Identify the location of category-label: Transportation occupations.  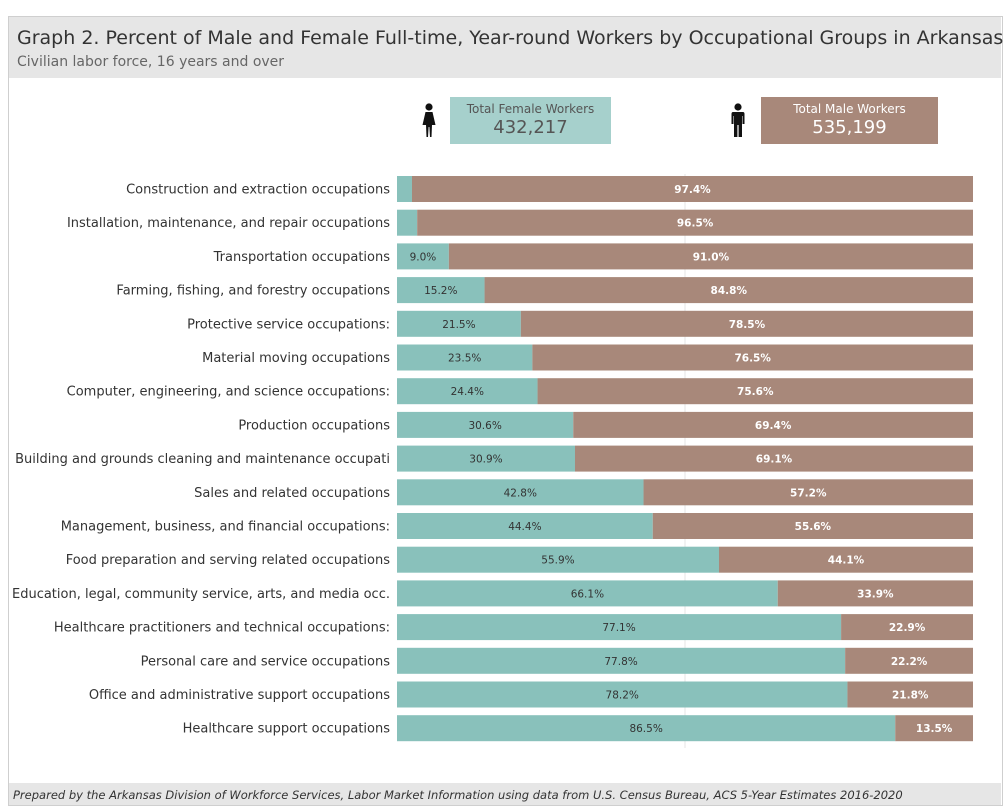
(302, 257).